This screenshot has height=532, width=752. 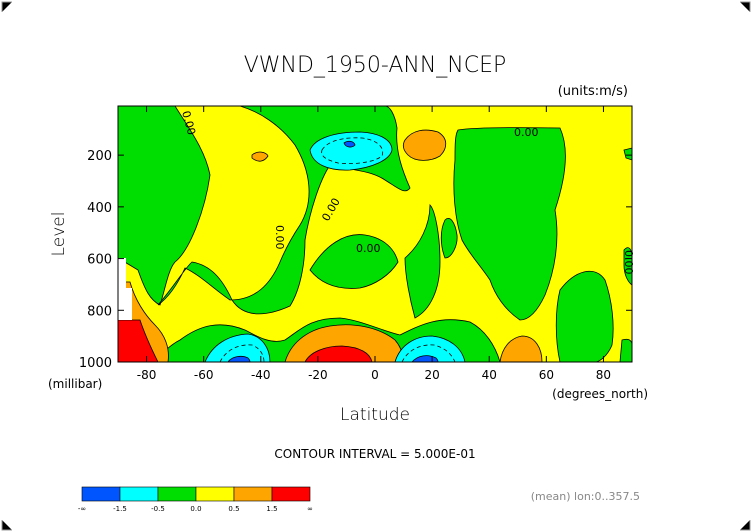 What do you see at coordinates (374, 454) in the screenshot?
I see `contour-interval: CONTOUR INTERVAL = 5.000E-01` at bounding box center [374, 454].